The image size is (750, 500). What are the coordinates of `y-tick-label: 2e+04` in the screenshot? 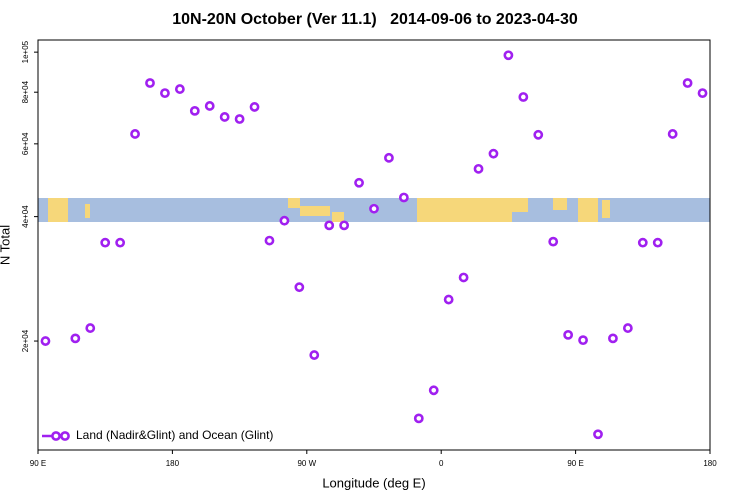 It's located at (25, 340).